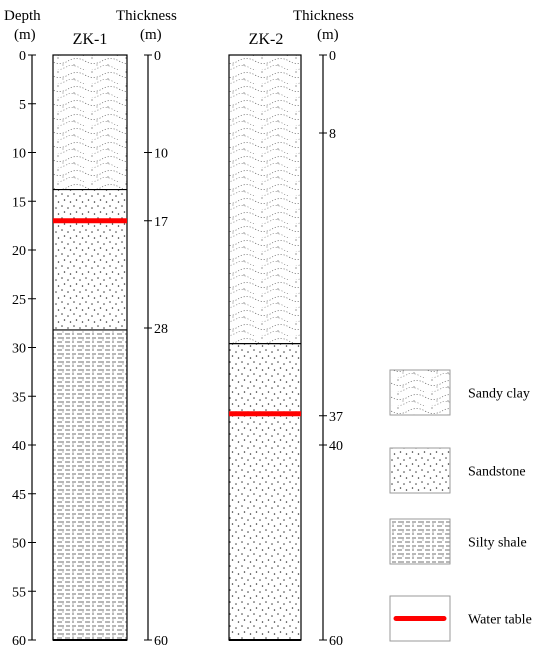 The width and height of the screenshot is (550, 653). I want to click on legend-swatch-sandy-clay, so click(420, 392).